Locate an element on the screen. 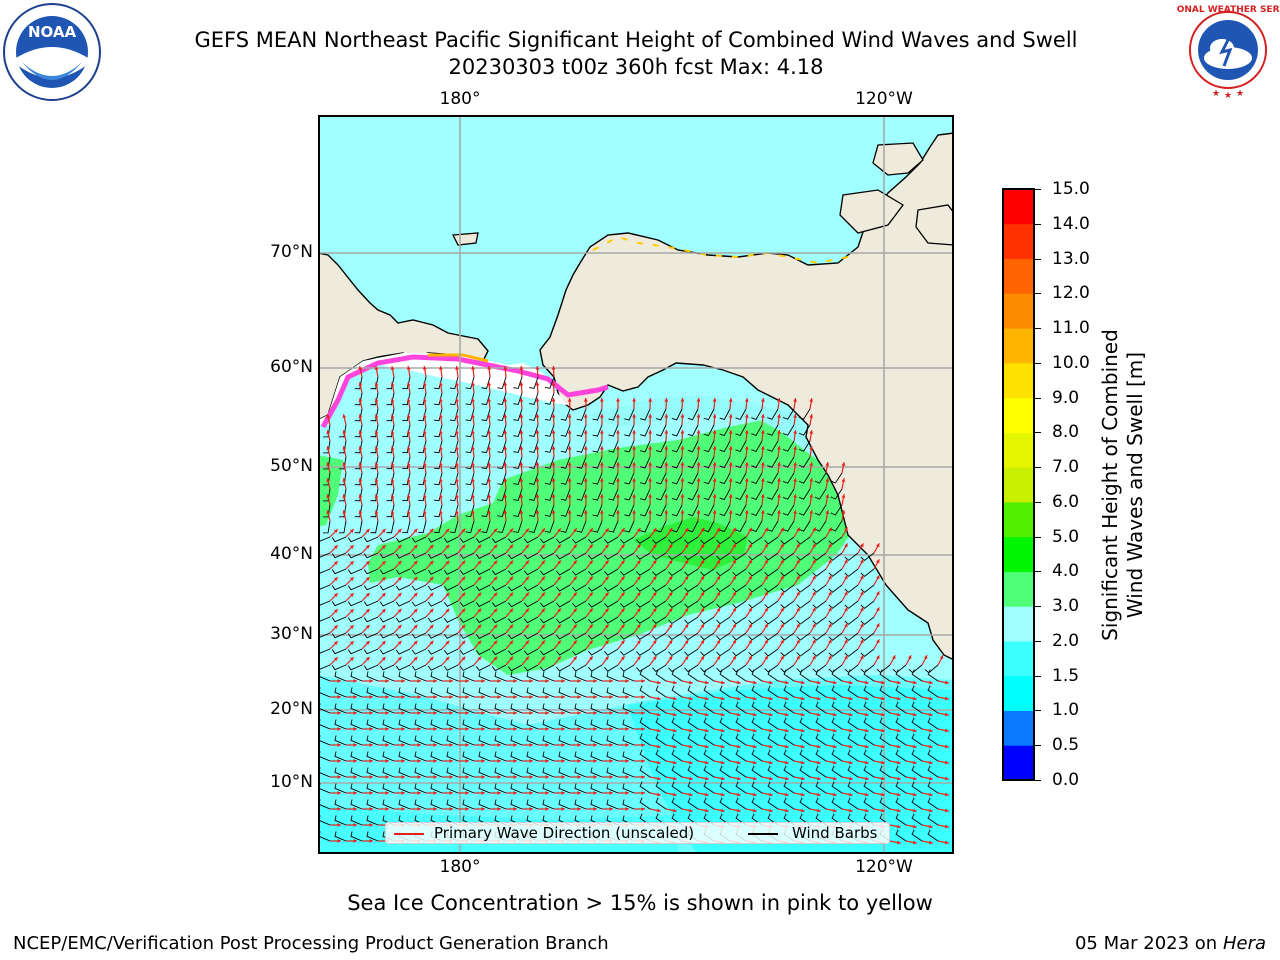 Image resolution: width=1280 pixels, height=960 pixels. colorbar-tick-label: 1.0 is located at coordinates (1066, 710).